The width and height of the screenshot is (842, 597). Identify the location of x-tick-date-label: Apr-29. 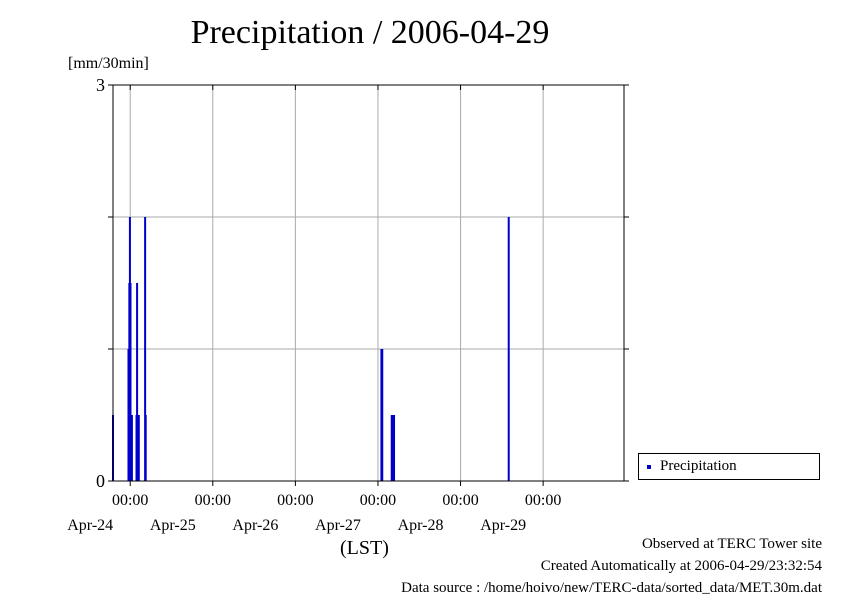
(503, 525).